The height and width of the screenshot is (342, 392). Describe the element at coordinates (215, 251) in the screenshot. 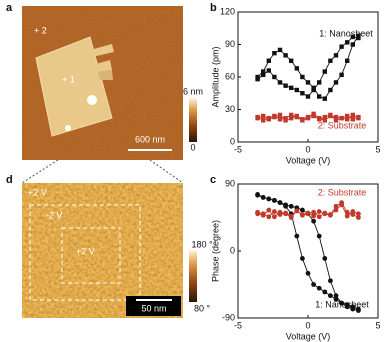

I see `y-axis-label: Phase (degree)` at that location.